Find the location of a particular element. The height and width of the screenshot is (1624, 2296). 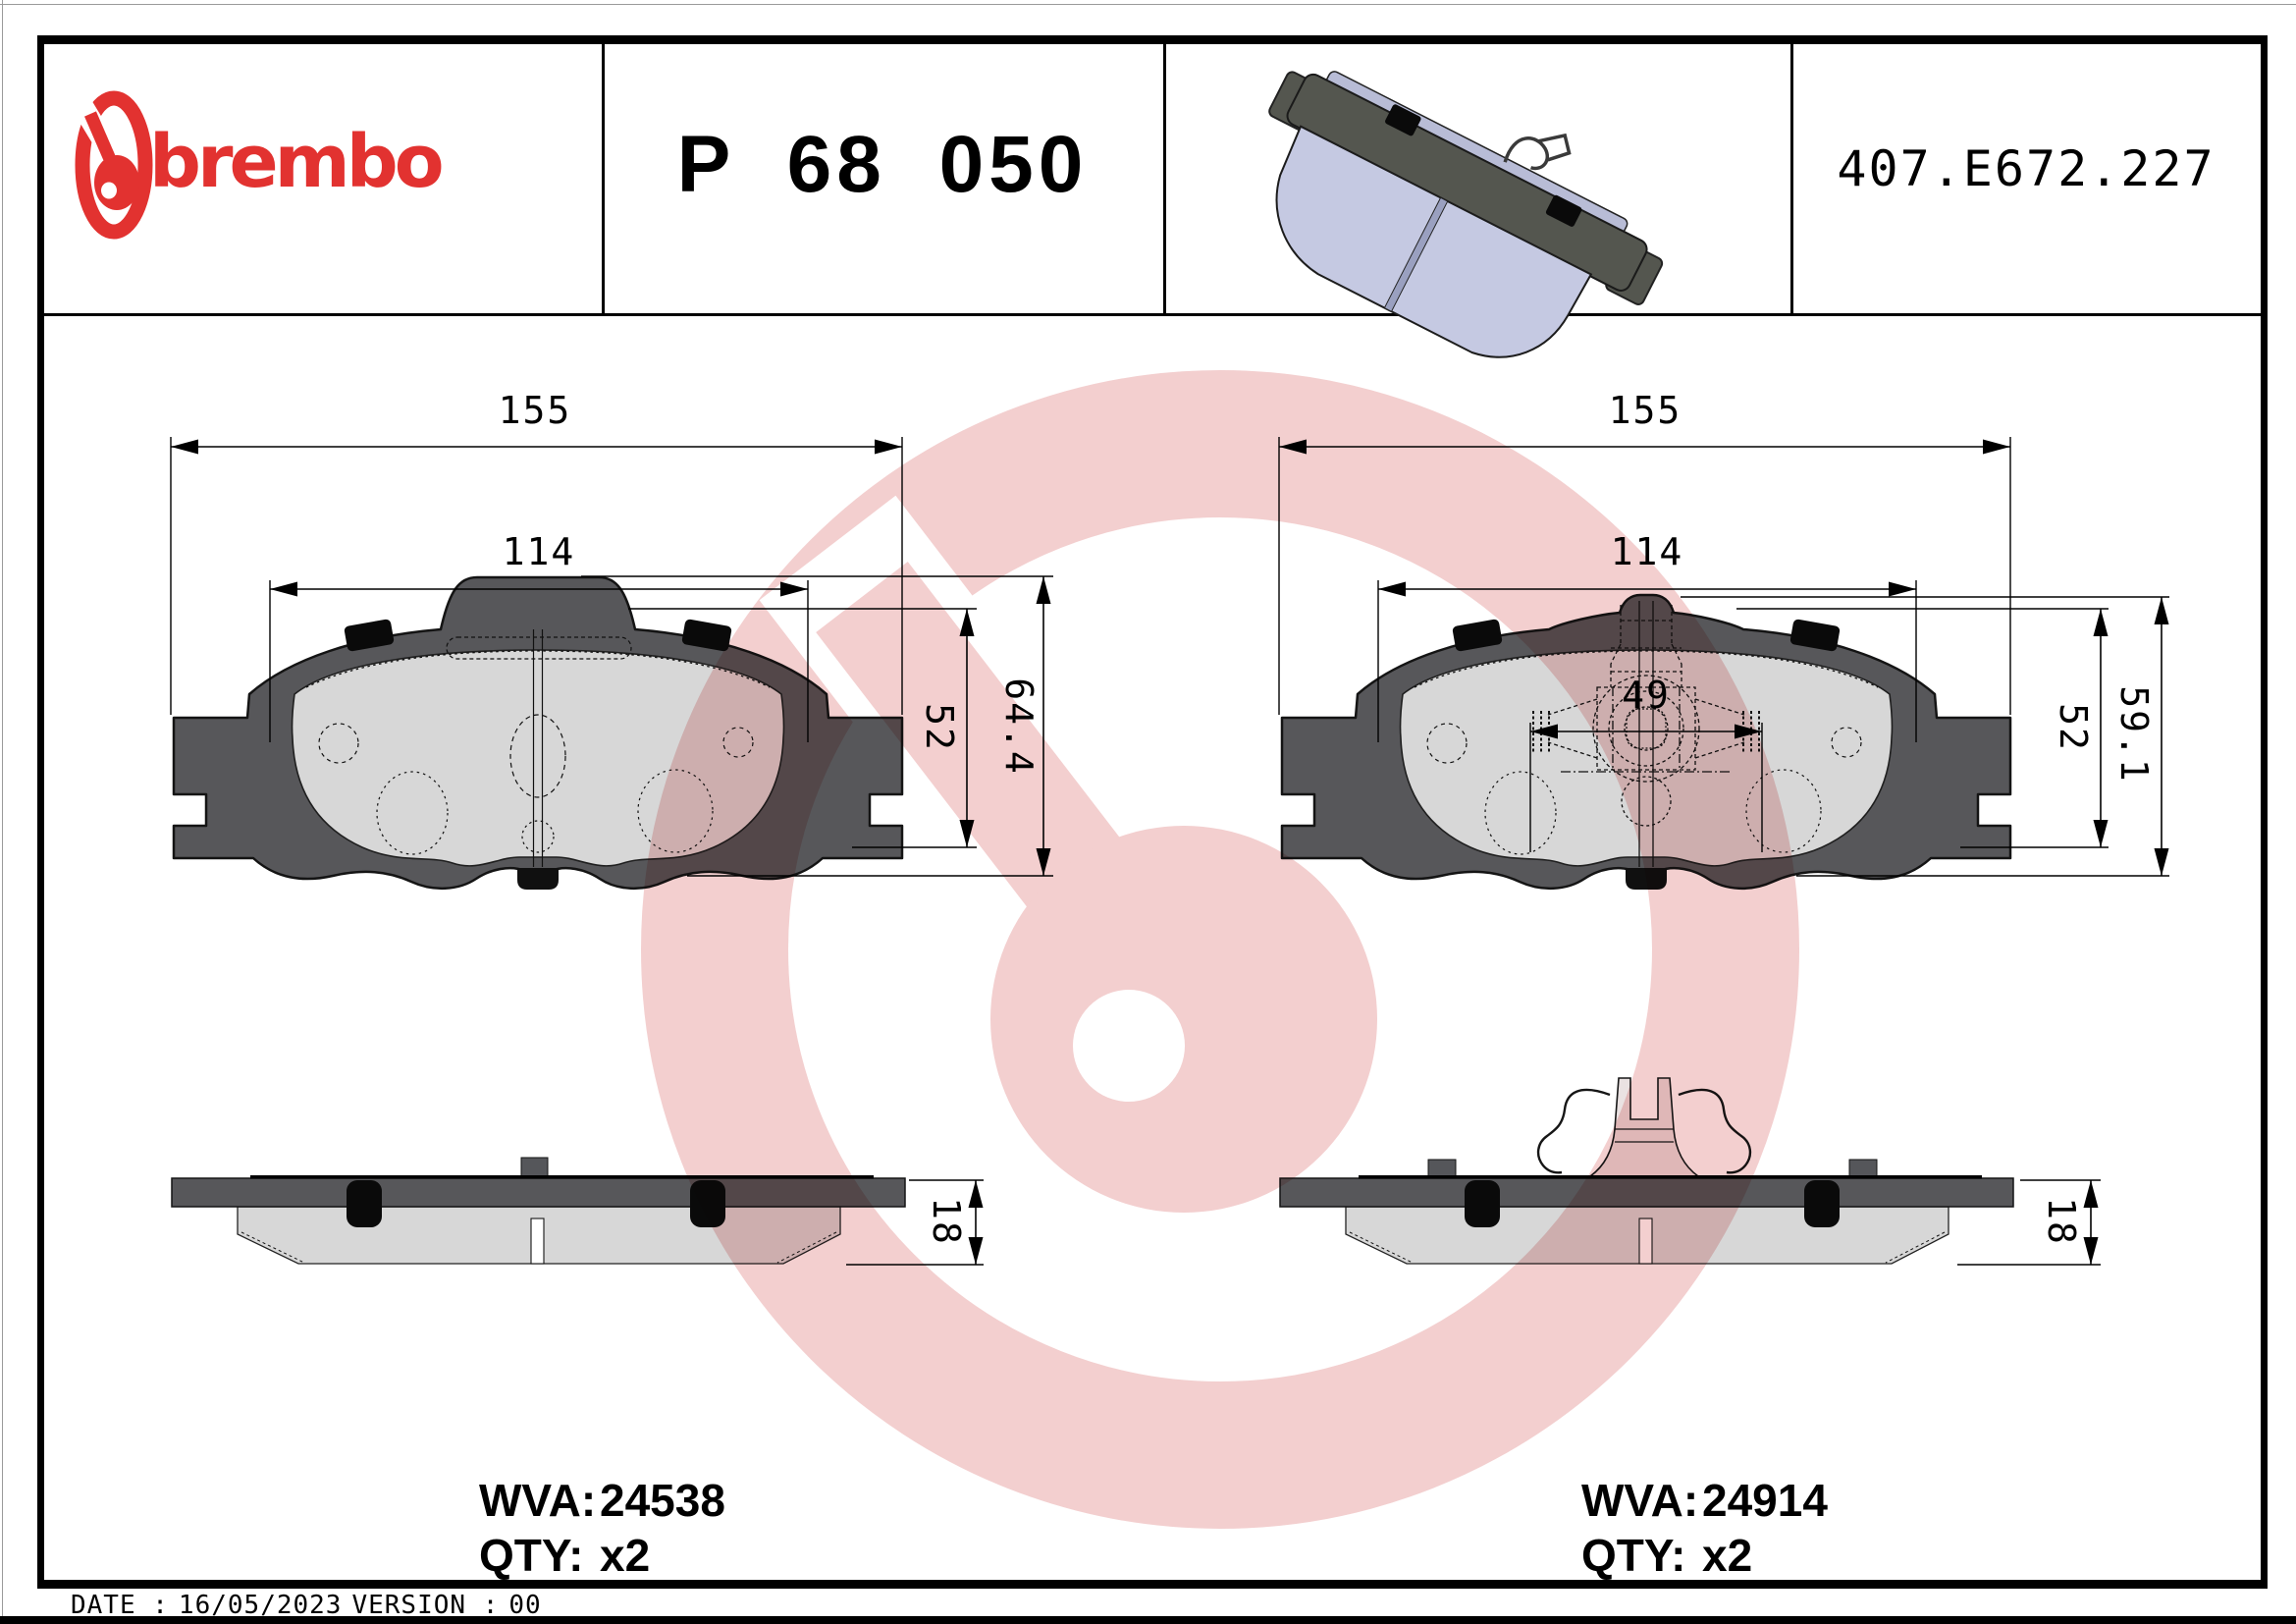

front-view-right is located at coordinates (1723, 663).